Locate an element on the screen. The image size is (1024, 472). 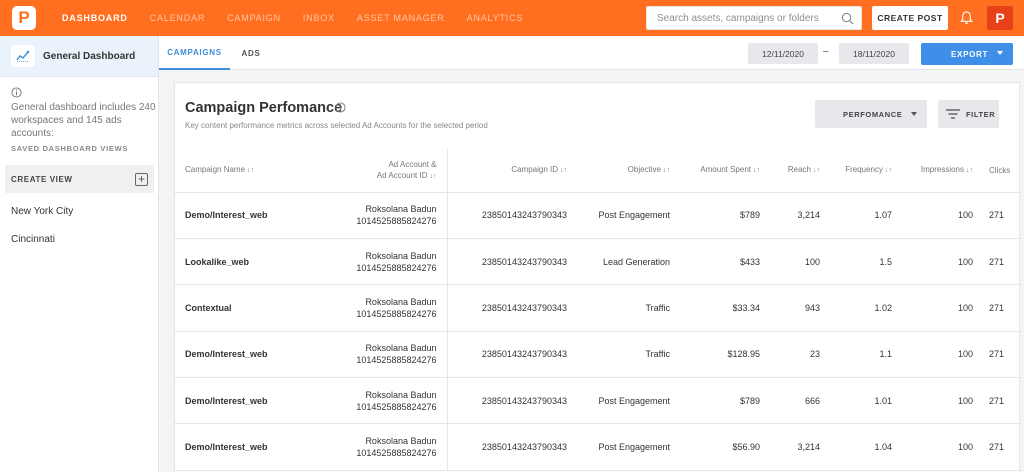
col-impressions: Impressions ↓↑ is located at coordinates (942, 171).